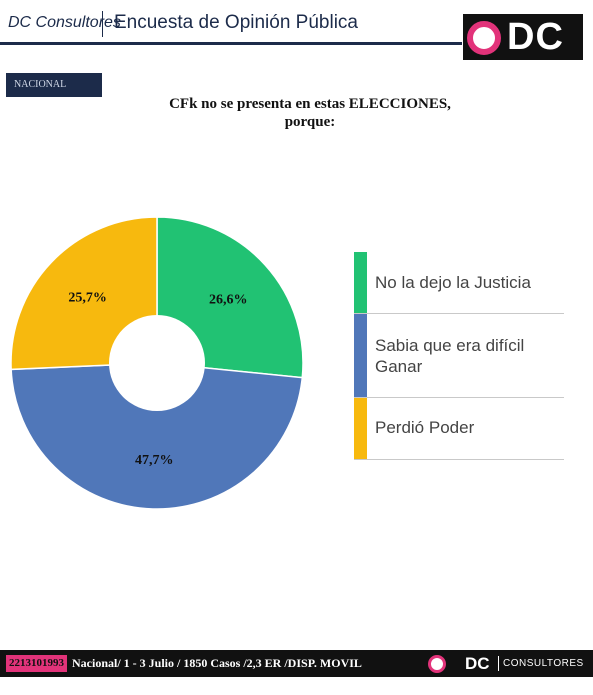 The height and width of the screenshot is (695, 593). What do you see at coordinates (543, 663) in the screenshot?
I see `footer-logo-consultores: CONSULTORES` at bounding box center [543, 663].